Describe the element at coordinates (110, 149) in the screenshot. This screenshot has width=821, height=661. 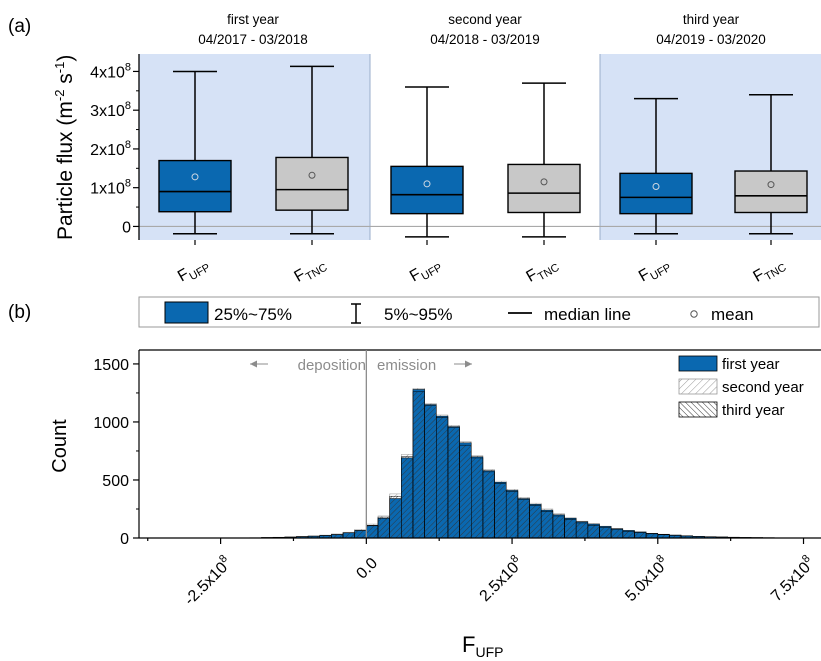
I see `a-y-tick-label: 2x10⁸` at that location.